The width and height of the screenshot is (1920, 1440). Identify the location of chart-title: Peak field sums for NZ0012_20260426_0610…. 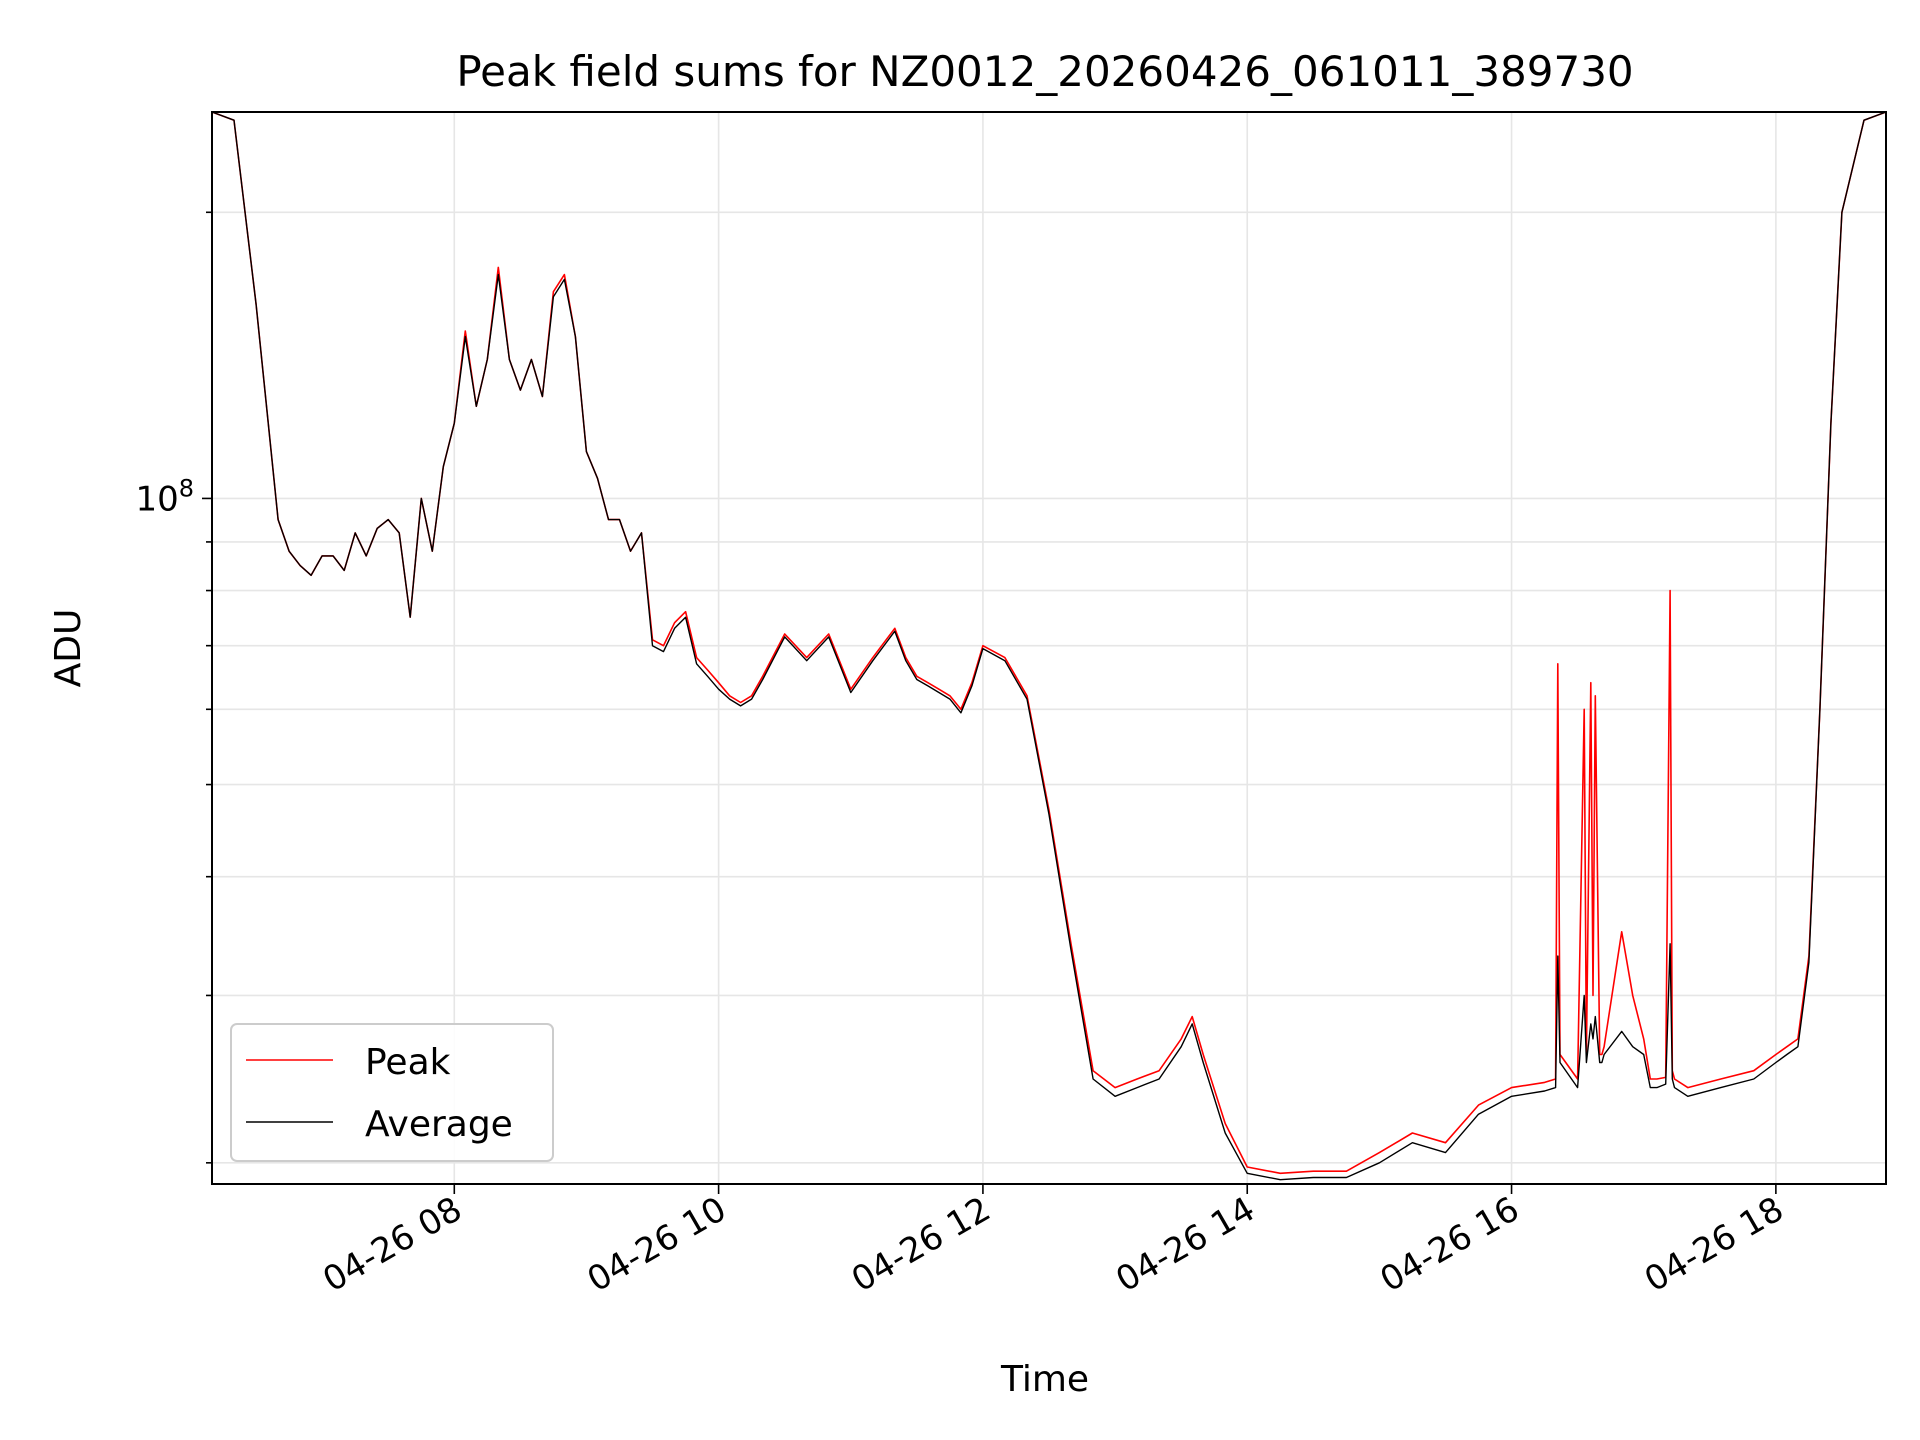
(1044, 71).